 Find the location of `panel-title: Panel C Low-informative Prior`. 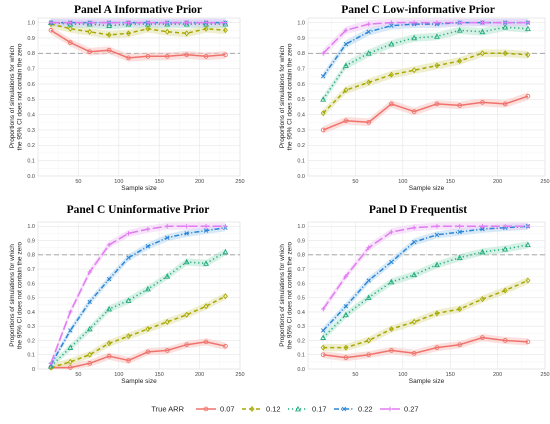

panel-title: Panel C Low-informative Prior is located at coordinates (418, 10).